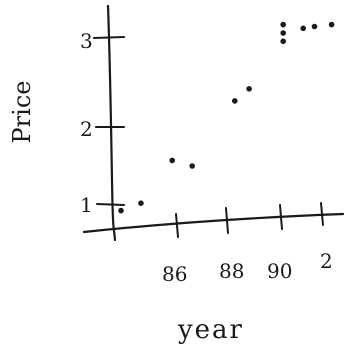 This screenshot has width=347, height=347. I want to click on y-tick-label-2: 2, so click(86, 129).